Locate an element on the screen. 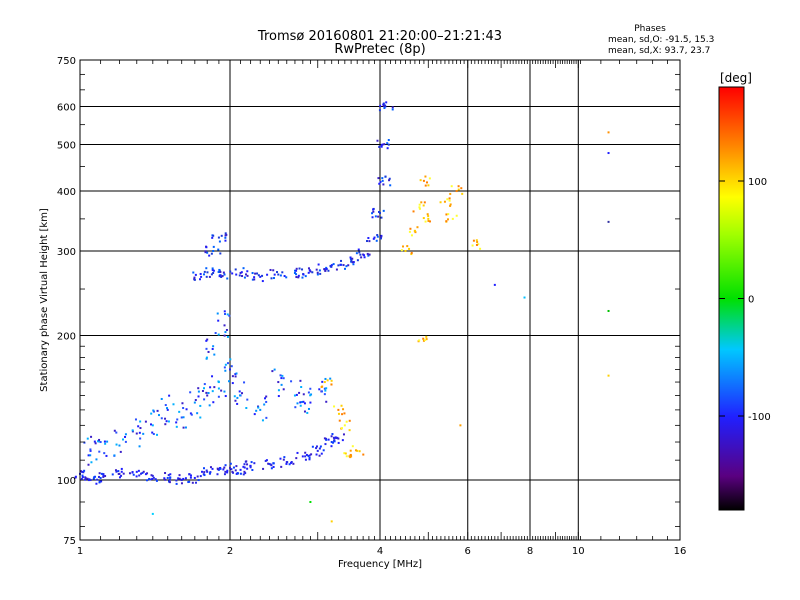 The width and height of the screenshot is (800, 600). y-tick-label: 200 is located at coordinates (66, 337).